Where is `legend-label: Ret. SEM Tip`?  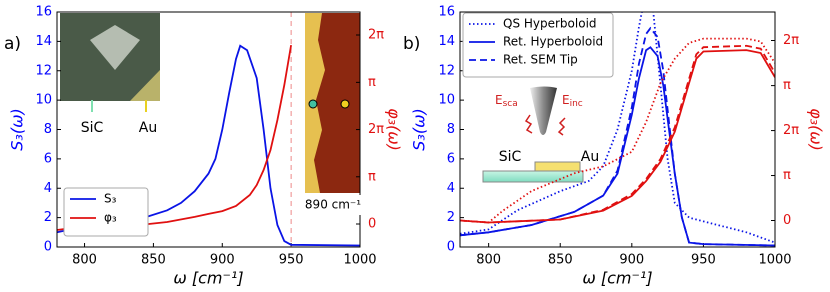 legend-label: Ret. SEM Tip is located at coordinates (540, 60).